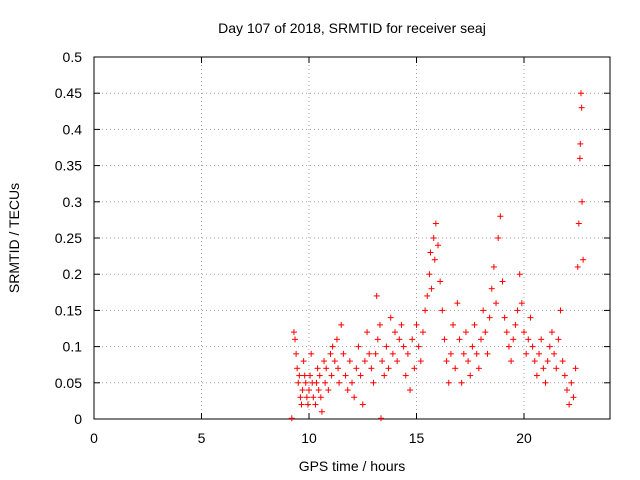  What do you see at coordinates (73, 347) in the screenshot?
I see `y-tick-label: 0.1` at bounding box center [73, 347].